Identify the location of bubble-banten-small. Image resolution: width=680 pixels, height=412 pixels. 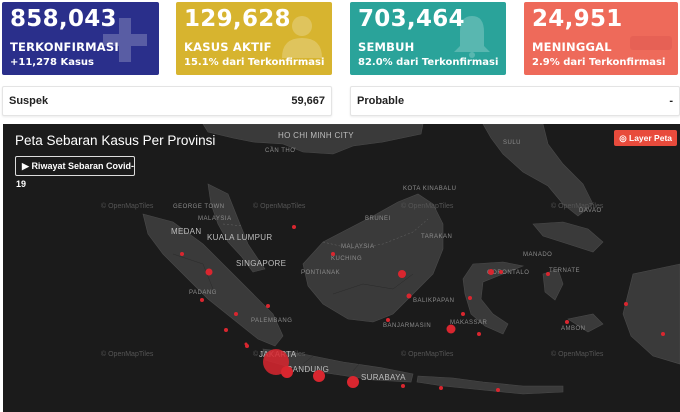
(246, 344).